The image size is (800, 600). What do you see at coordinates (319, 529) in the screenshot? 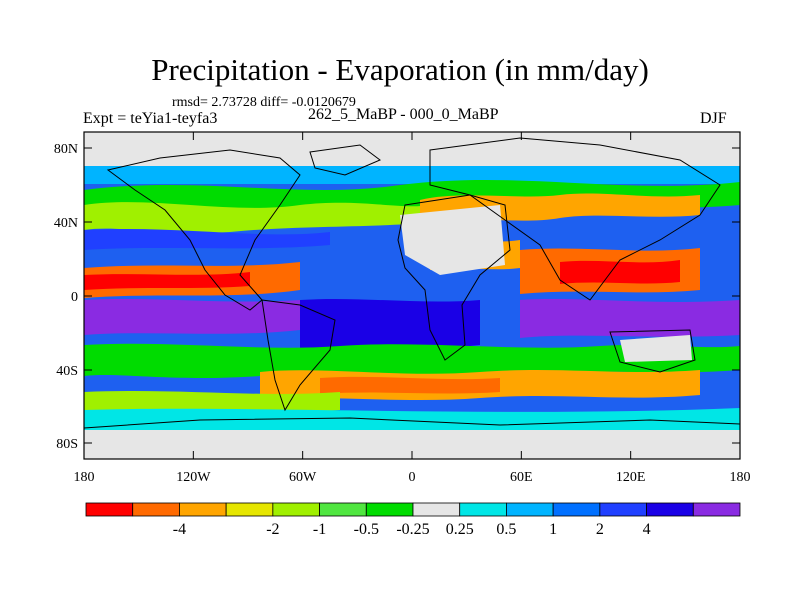
I see `colorbar-label: -1` at bounding box center [319, 529].